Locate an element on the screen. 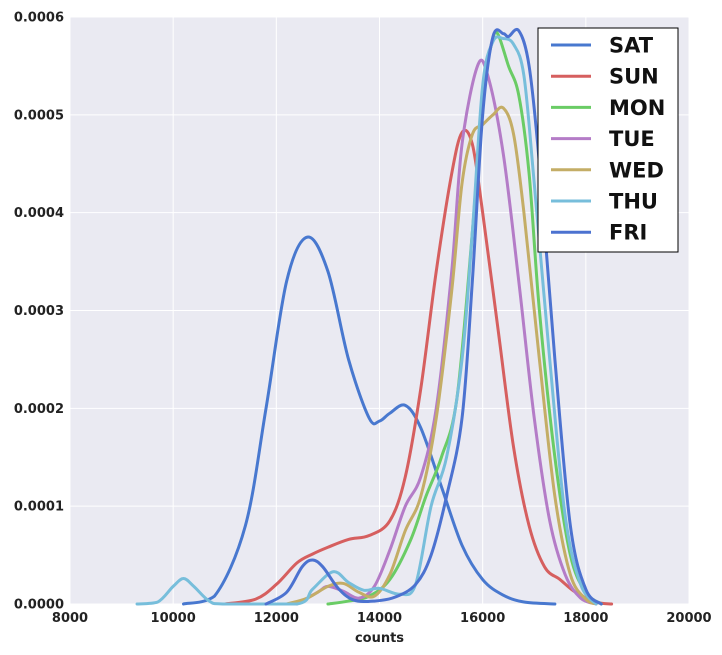 This screenshot has height=655, width=722. y-tick-label: 0.0001 is located at coordinates (39, 507).